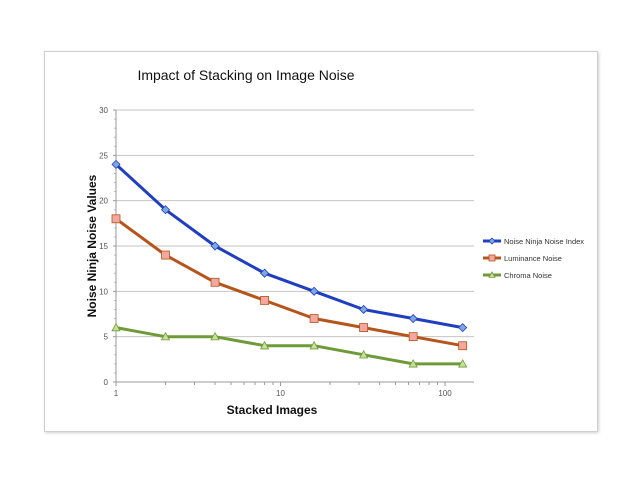 Image resolution: width=640 pixels, height=495 pixels. Describe the element at coordinates (103, 155) in the screenshot. I see `y-tick-label: 25` at that location.